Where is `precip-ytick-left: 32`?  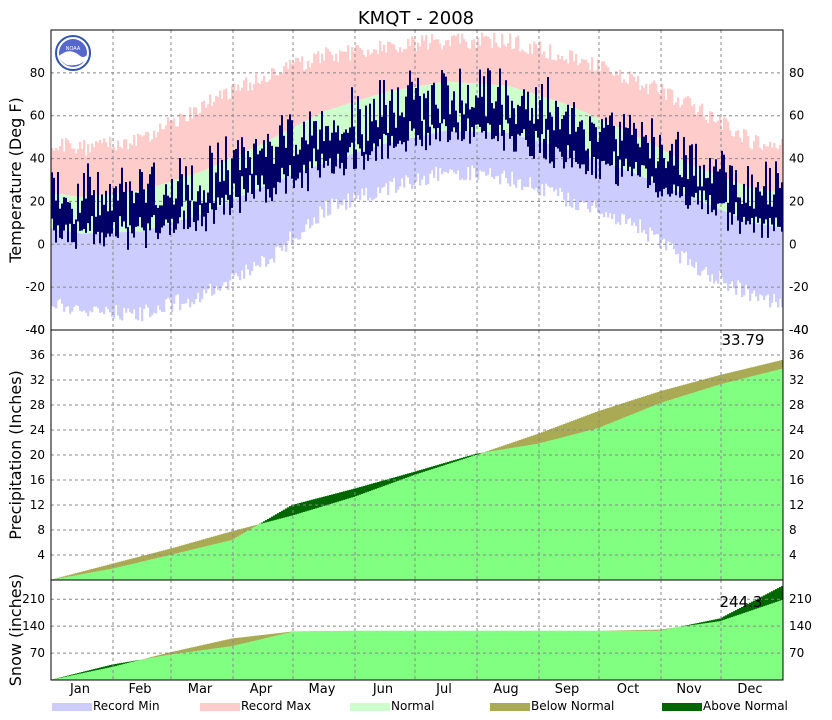
precip-ytick-left: 32 is located at coordinates (37, 380).